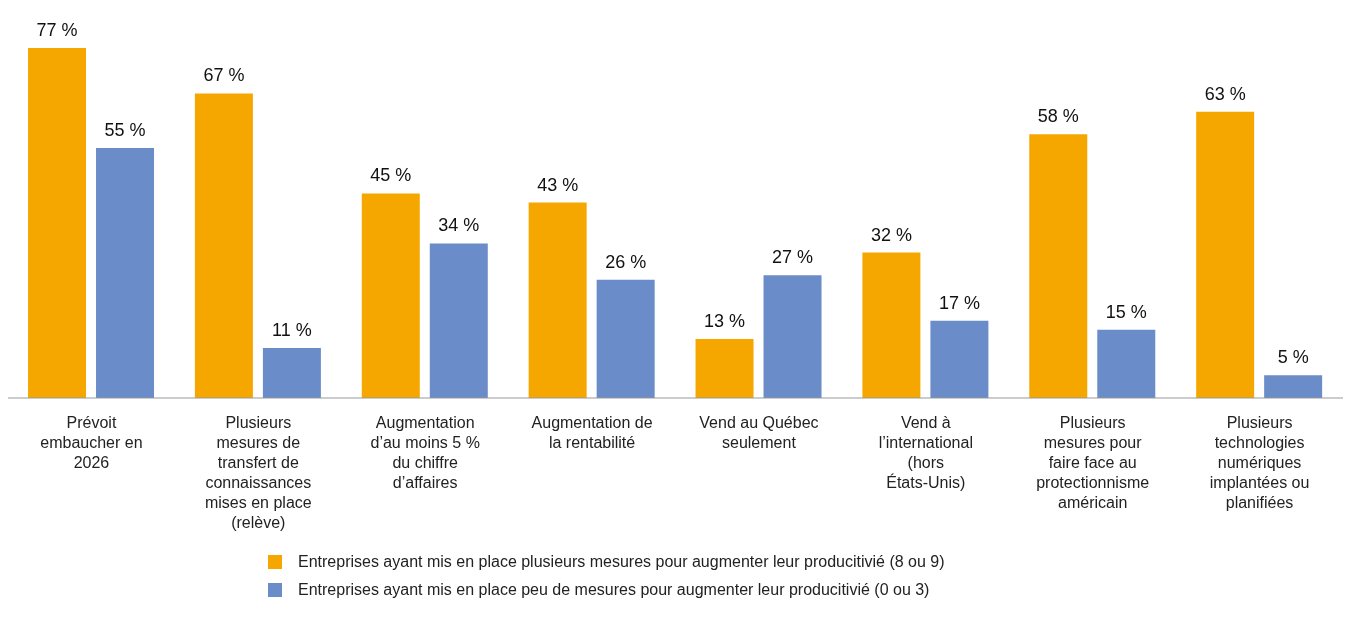 The height and width of the screenshot is (632, 1351). Describe the element at coordinates (621, 562) in the screenshot. I see `legend-label: Entreprises ayant mis en place plusieurs mesures pour augmenter leur producitivié (8 ou 9)` at that location.